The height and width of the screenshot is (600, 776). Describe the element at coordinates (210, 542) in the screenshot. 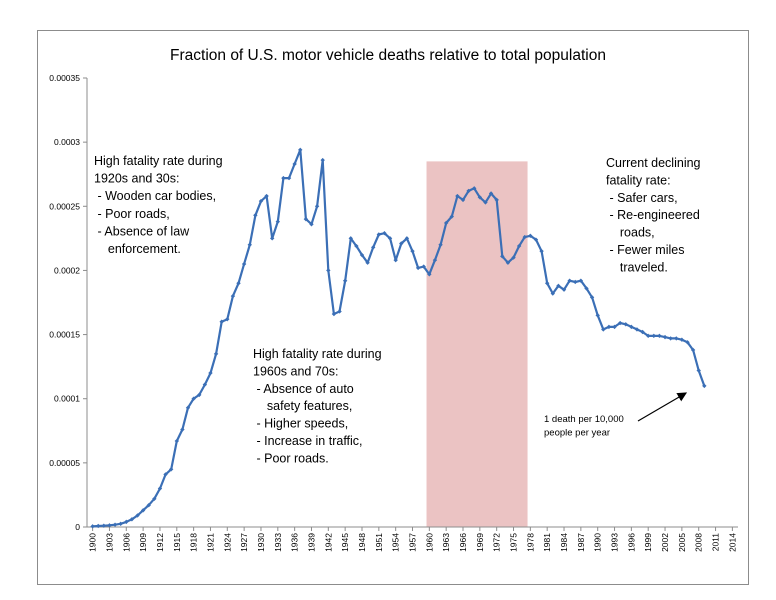

I see `x-tick-label: 1921` at that location.